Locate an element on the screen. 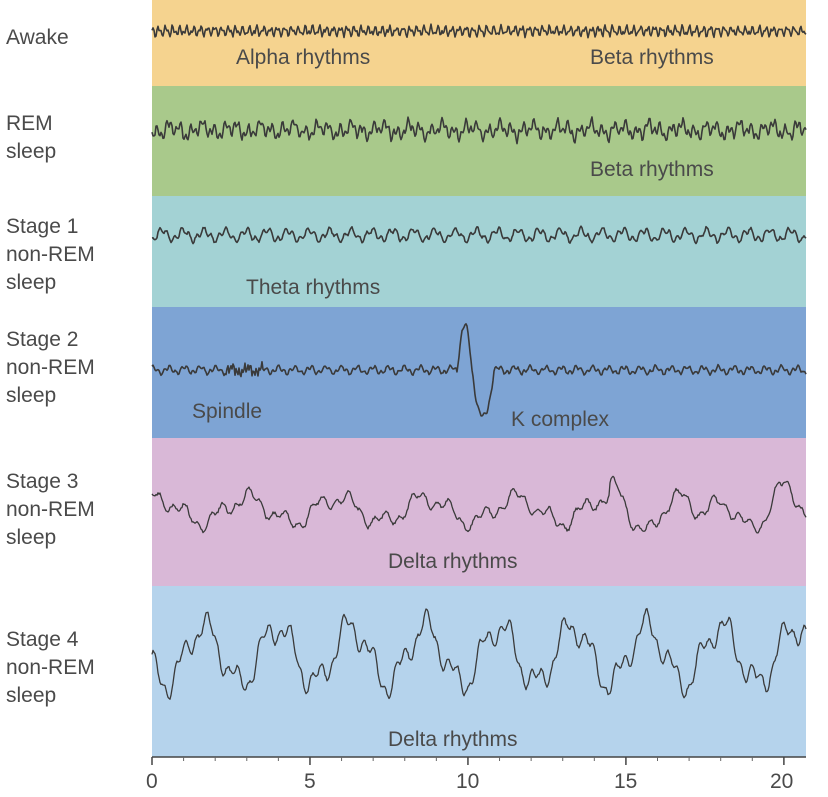 The image size is (828, 797). band-rem is located at coordinates (479, 141).